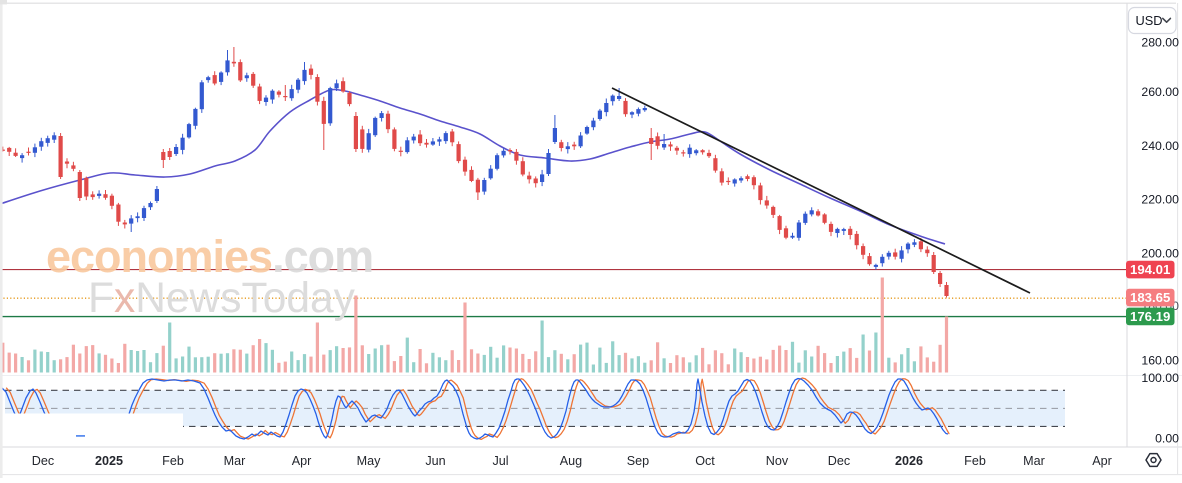 This screenshot has width=1182, height=483. What do you see at coordinates (1167, 439) in the screenshot?
I see `svg-text: 0.00` at bounding box center [1167, 439].